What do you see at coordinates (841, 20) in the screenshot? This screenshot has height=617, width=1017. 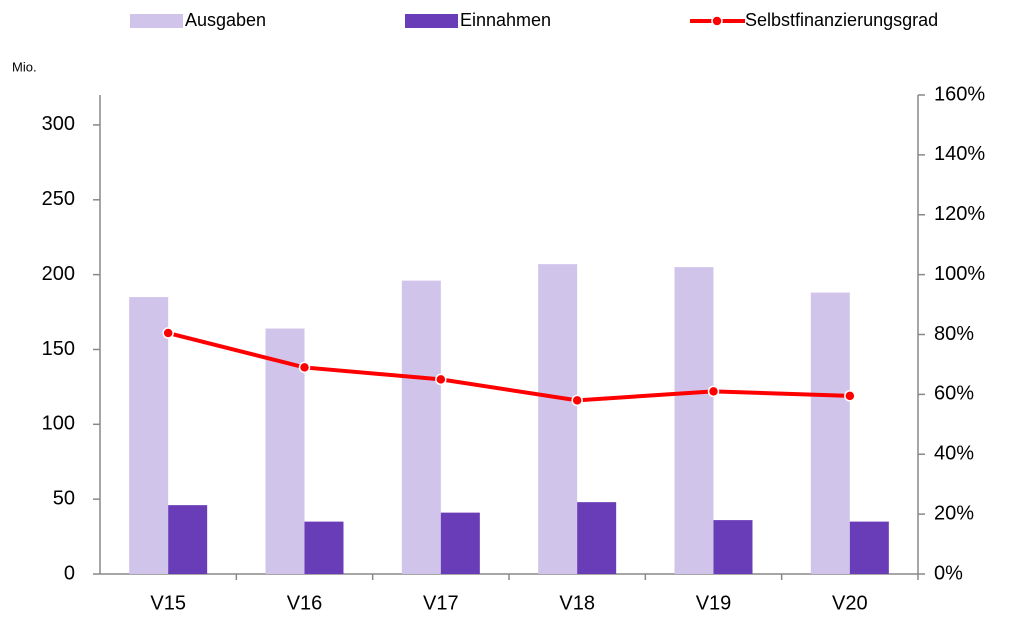 I see `legend-label: Selbstfinanzierungsgrad` at bounding box center [841, 20].